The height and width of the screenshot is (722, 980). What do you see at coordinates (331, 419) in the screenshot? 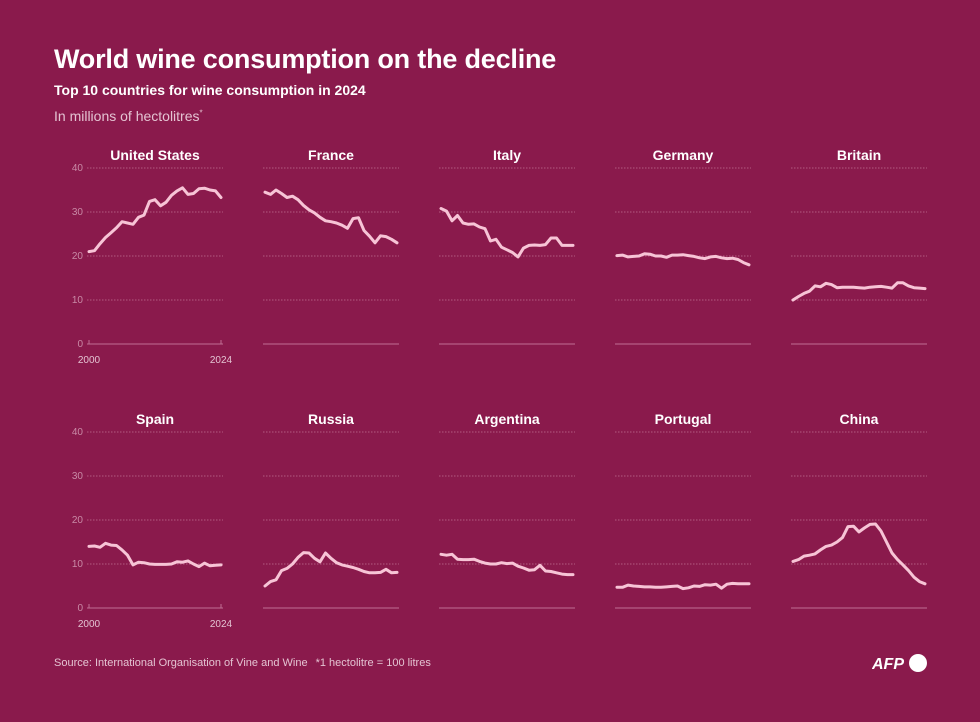
I see `panel-title: Russia` at bounding box center [331, 419].